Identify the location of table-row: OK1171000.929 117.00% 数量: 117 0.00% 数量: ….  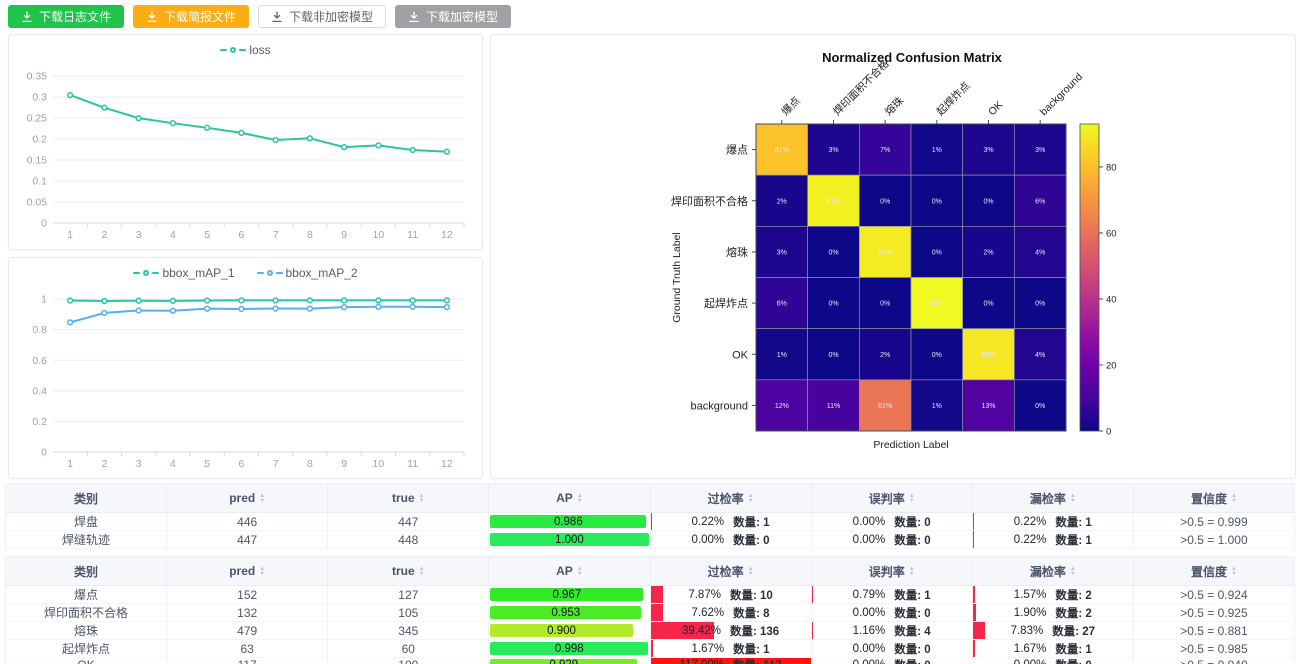
(650, 660).